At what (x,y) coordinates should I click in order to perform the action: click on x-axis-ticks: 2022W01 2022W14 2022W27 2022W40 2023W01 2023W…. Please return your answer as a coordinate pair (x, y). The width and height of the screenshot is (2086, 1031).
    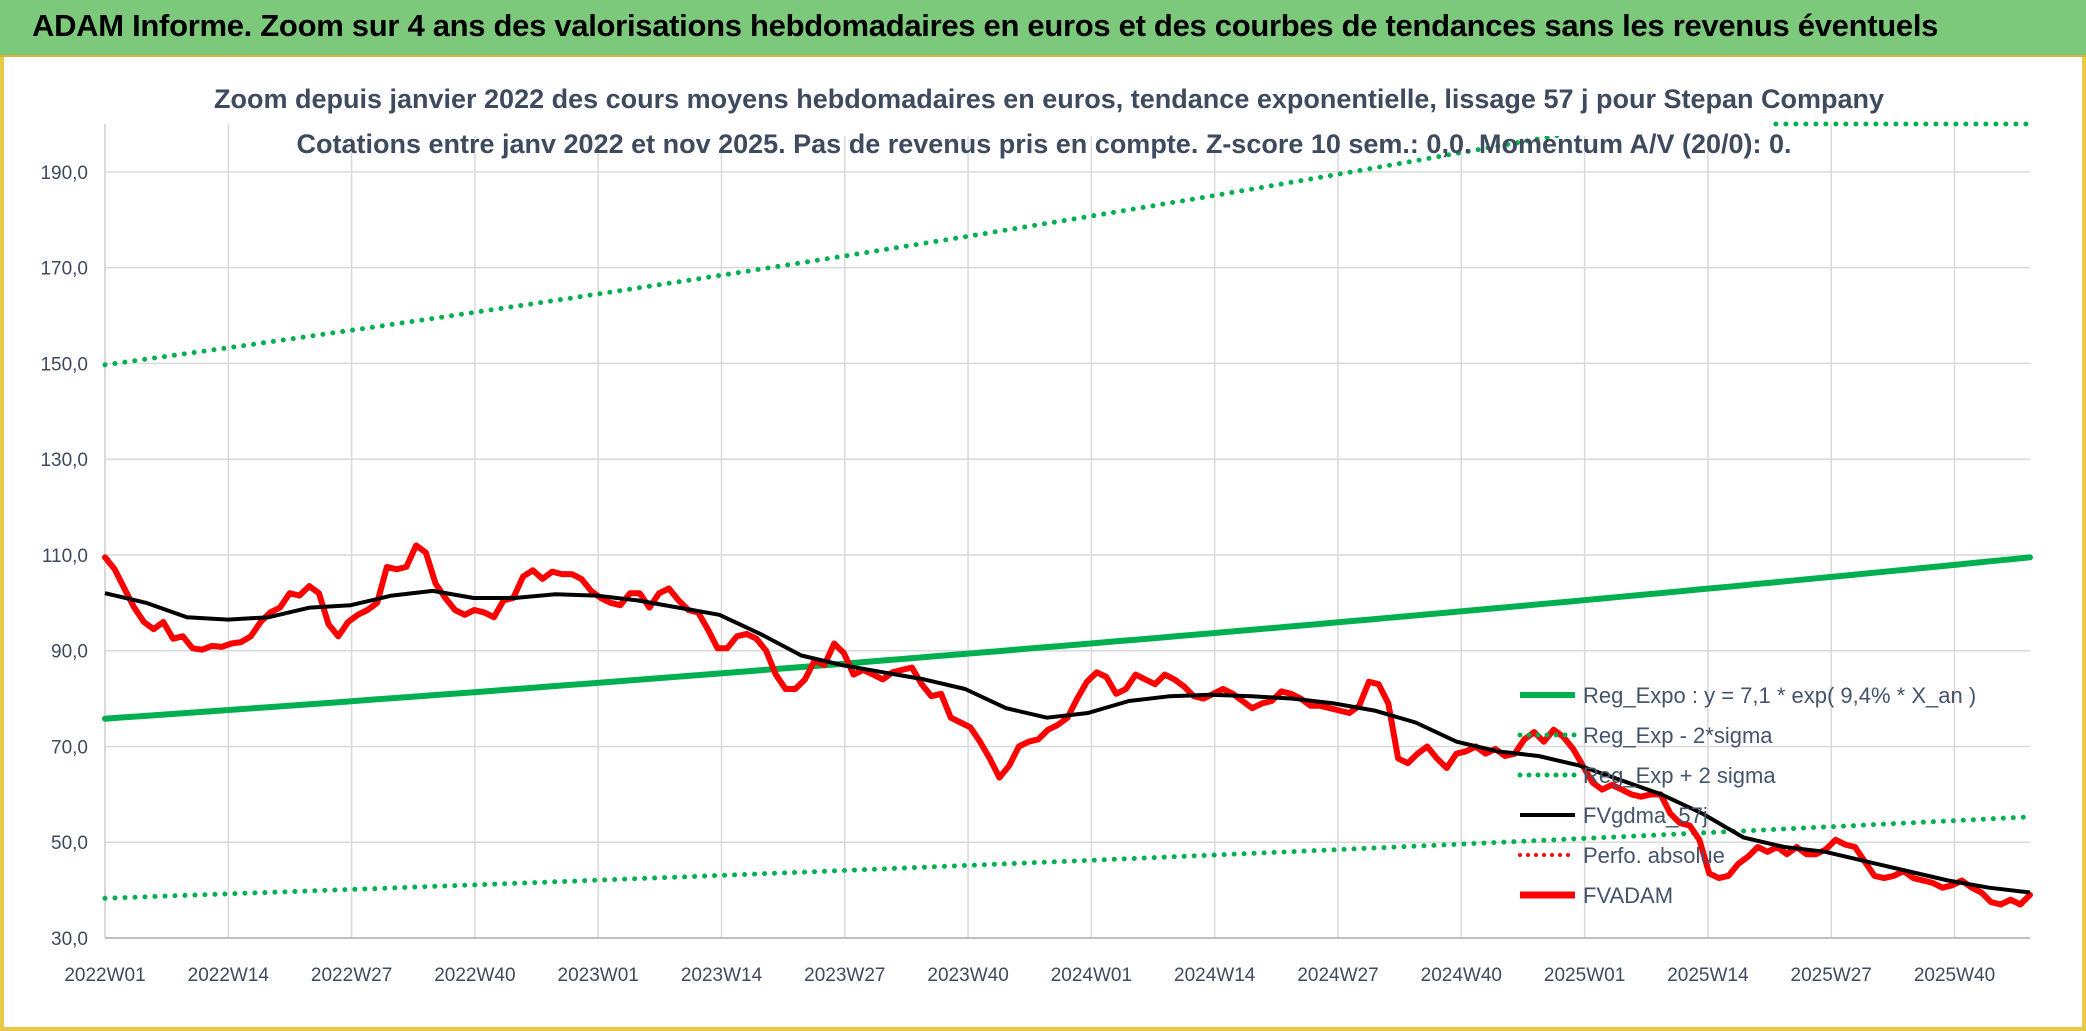
    Looking at the image, I should click on (1029, 975).